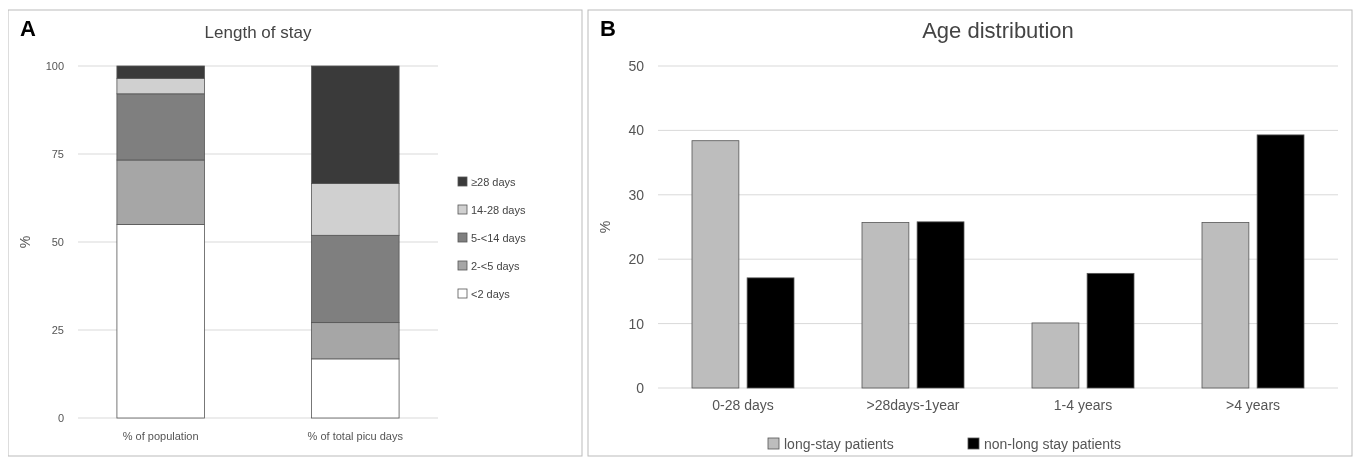 This screenshot has width=1366, height=468. What do you see at coordinates (913, 405) in the screenshot?
I see `x-tick-label: >28days-1year` at bounding box center [913, 405].